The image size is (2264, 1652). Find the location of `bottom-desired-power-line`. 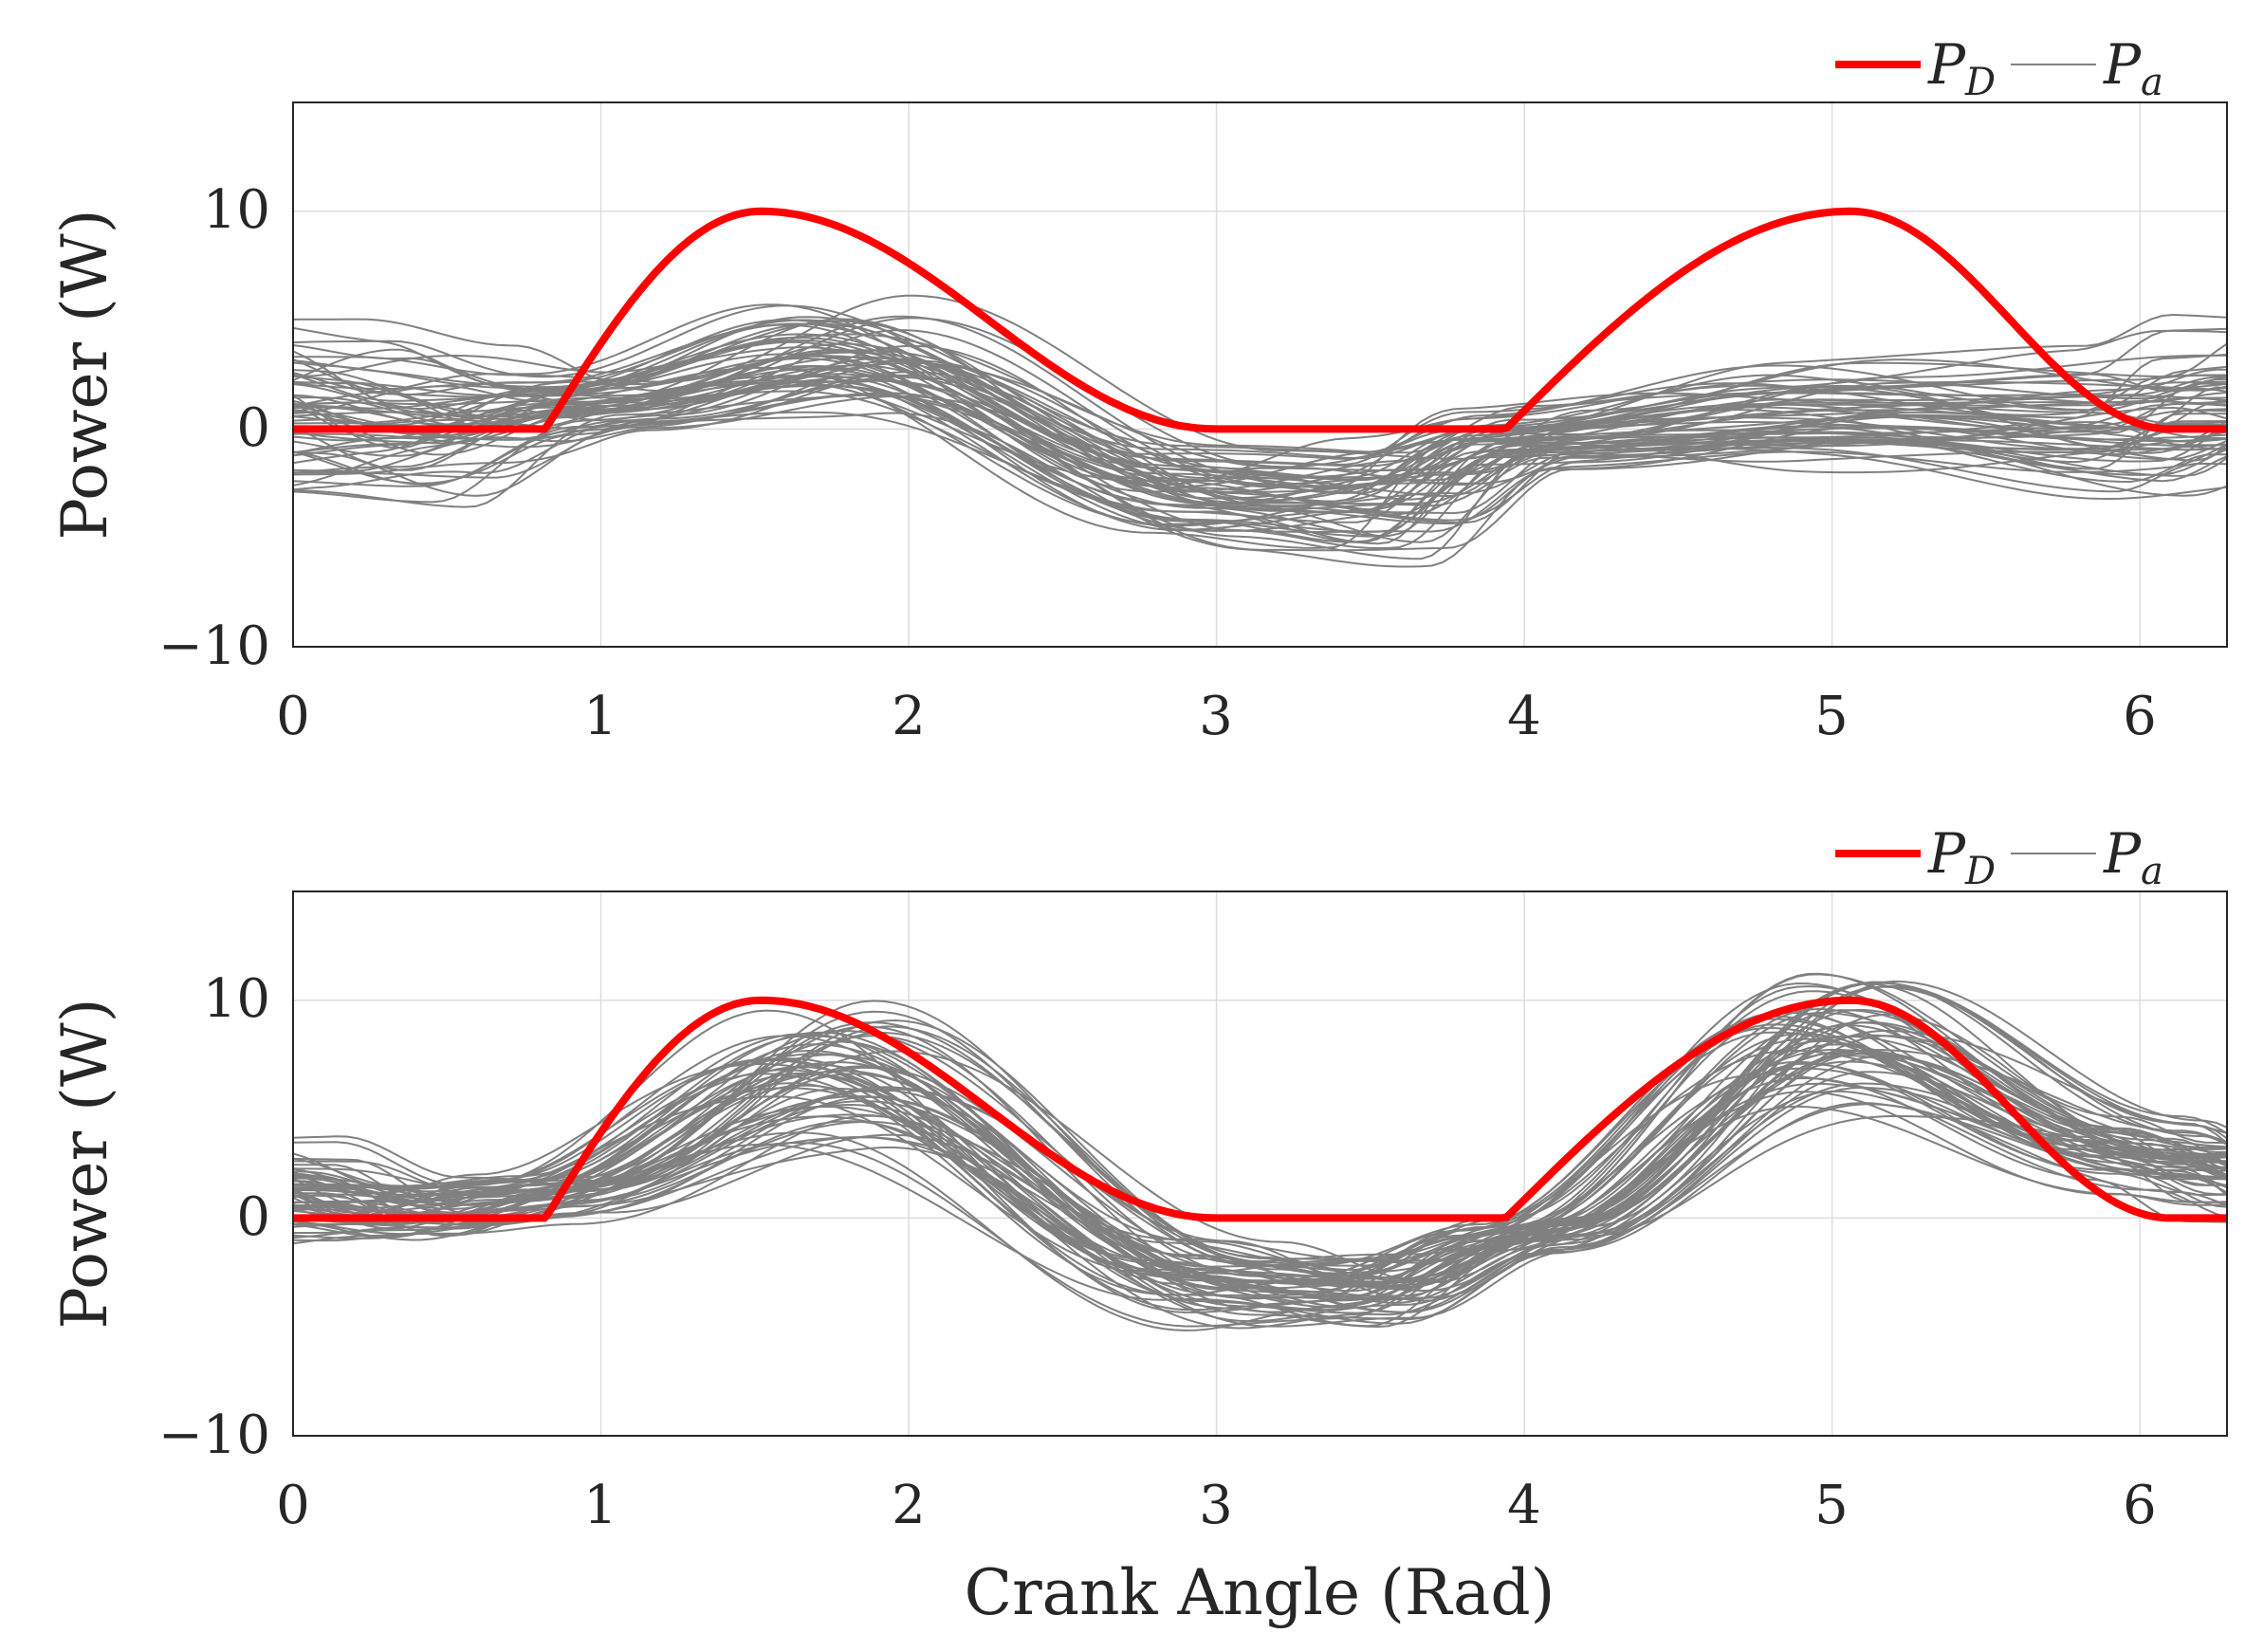

bottom-desired-power-line is located at coordinates (1260, 1109).